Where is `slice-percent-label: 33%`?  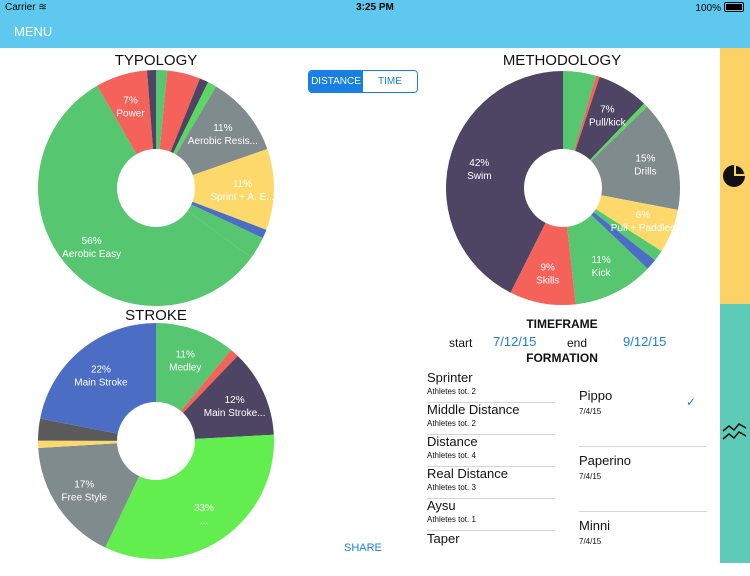 slice-percent-label: 33% is located at coordinates (204, 508).